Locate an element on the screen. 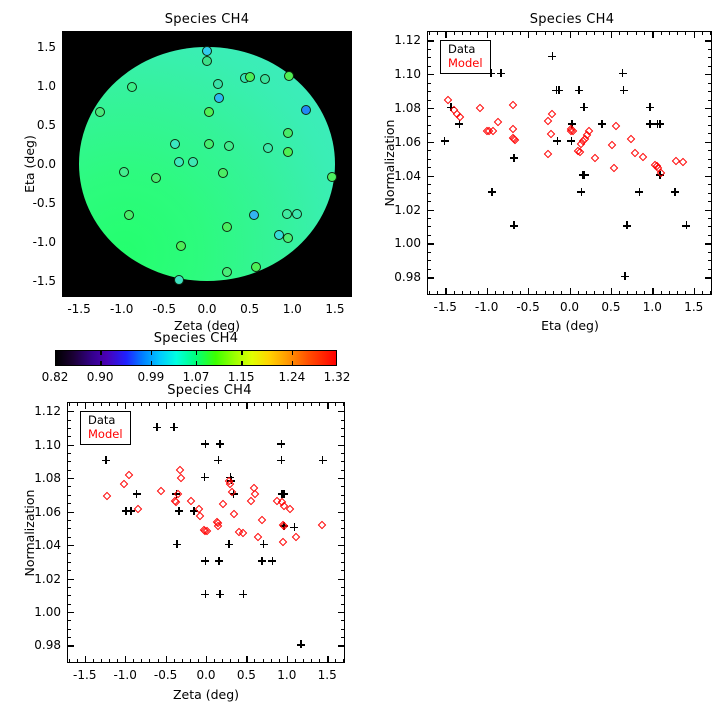 This screenshot has width=720, height=720. eta-scatter-plot-area is located at coordinates (569, 163).